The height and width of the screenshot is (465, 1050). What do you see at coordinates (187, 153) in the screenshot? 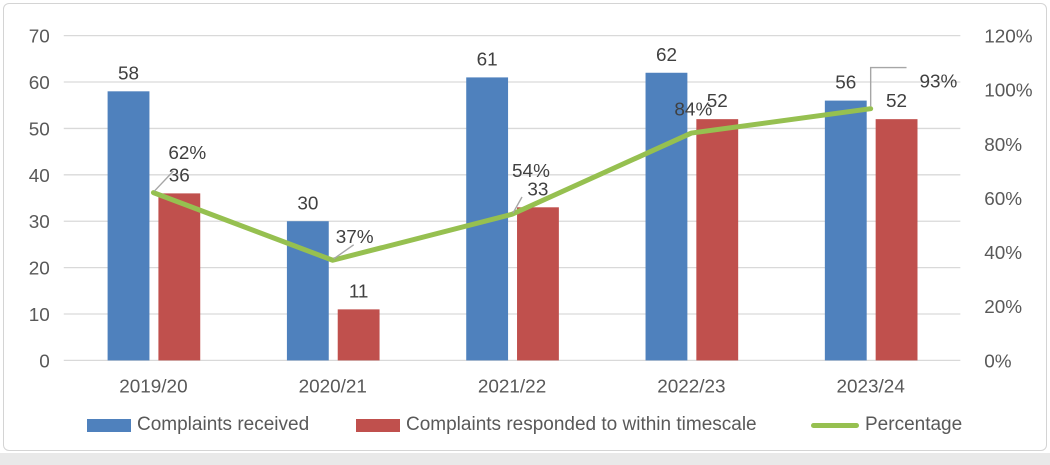
I see `percentage-point-label: 62%` at bounding box center [187, 153].